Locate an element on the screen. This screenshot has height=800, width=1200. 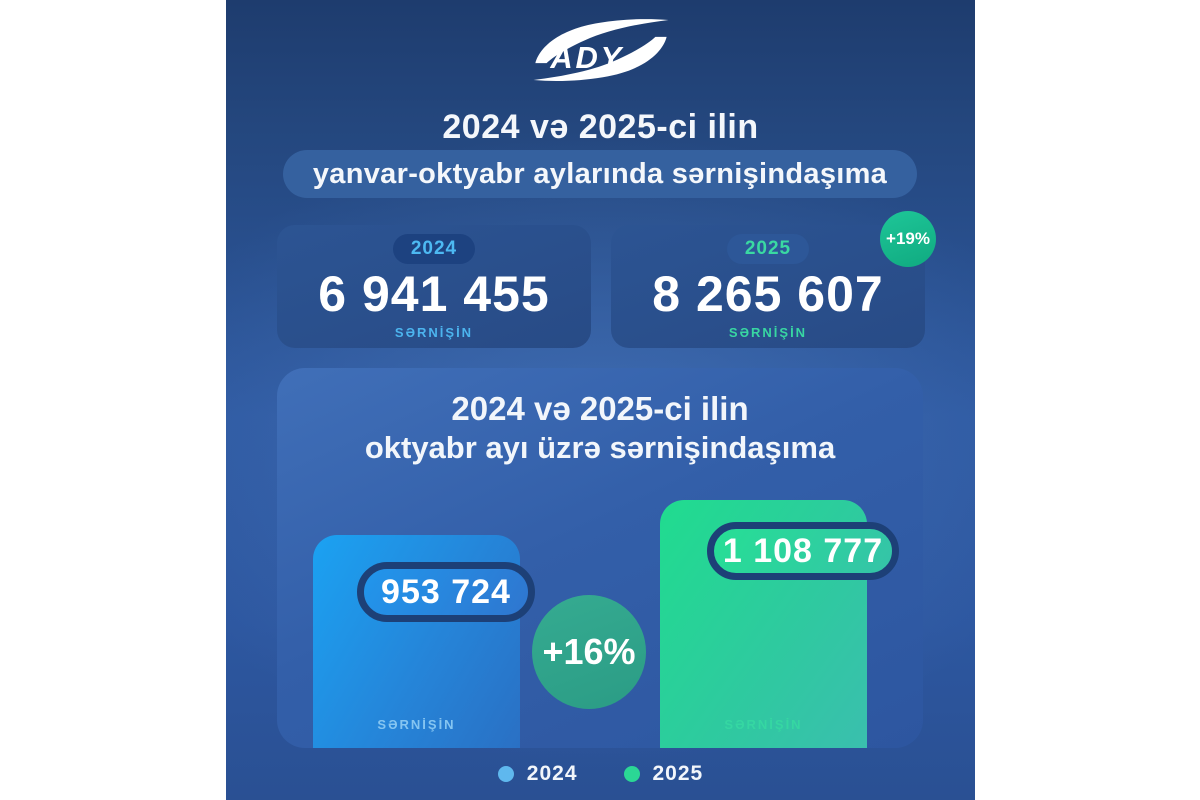
october-title-line2: oktyabr ayı üzrə sərnişindaşıma is located at coordinates (600, 447).